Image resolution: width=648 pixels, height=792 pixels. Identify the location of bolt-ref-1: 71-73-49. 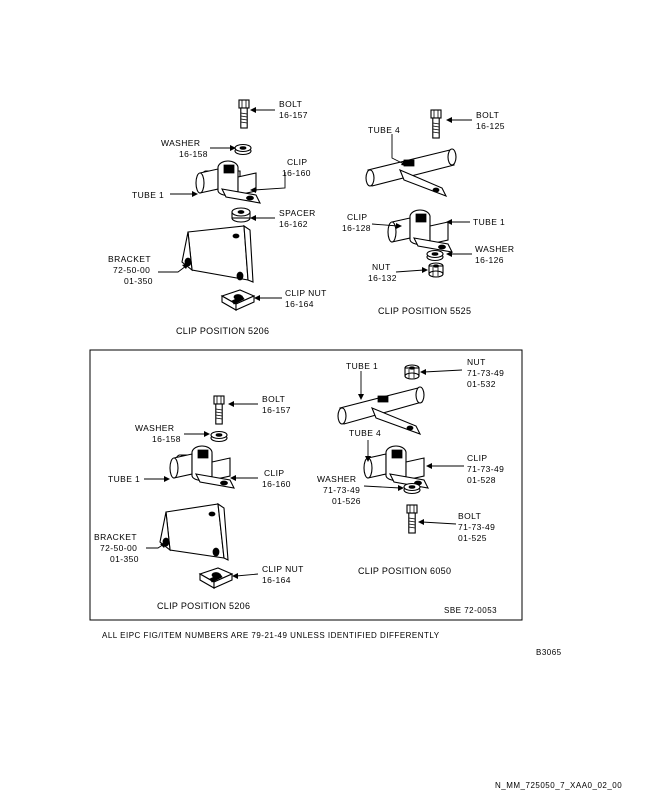
(476, 527).